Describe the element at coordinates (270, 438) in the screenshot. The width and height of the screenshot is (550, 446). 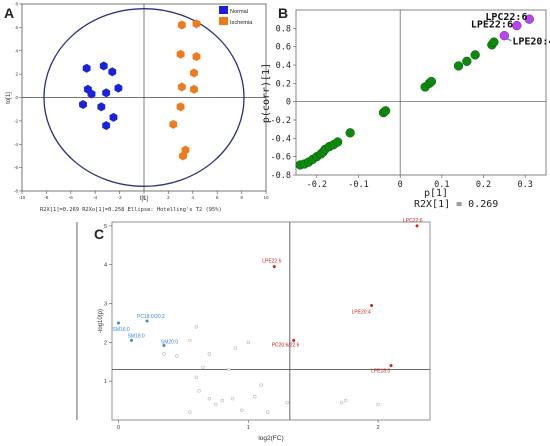
I see `panel-c-x-label: log2(FC)` at that location.